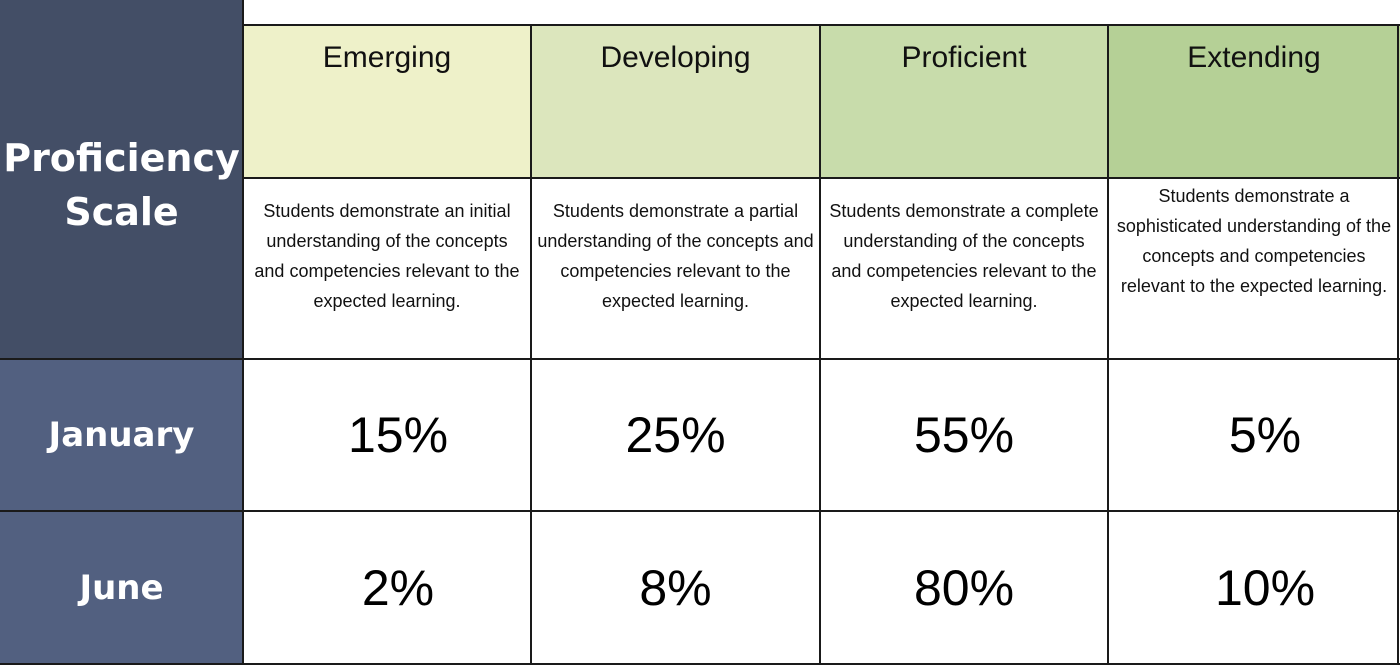 The image size is (1400, 667). Describe the element at coordinates (675, 587) in the screenshot. I see `value-cell-june-developing: 8%` at that location.